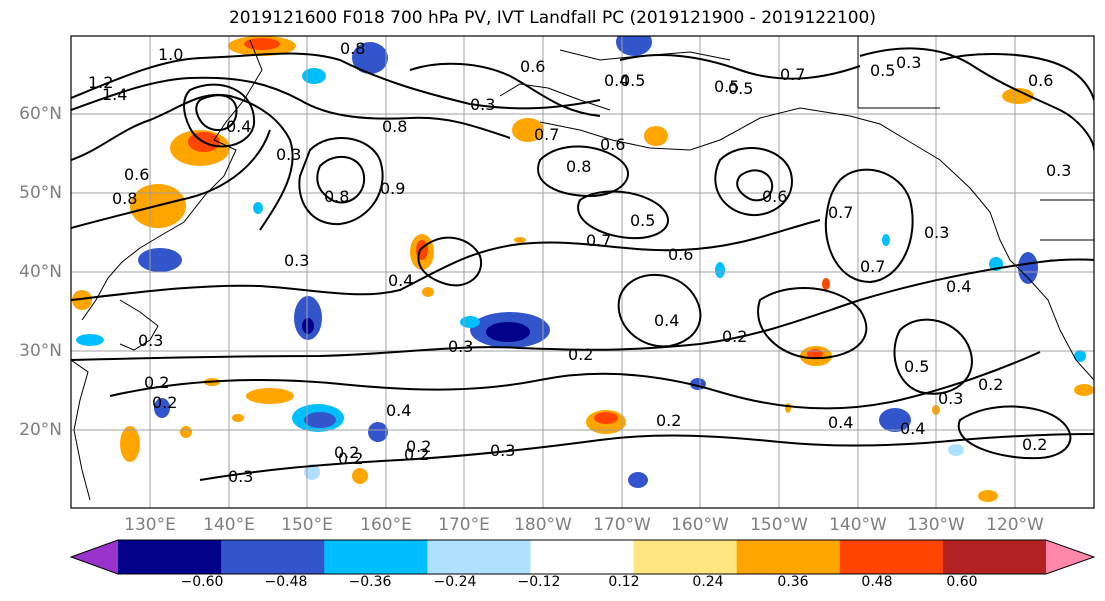 The height and width of the screenshot is (601, 1105). What do you see at coordinates (539, 582) in the screenshot?
I see `colorbar-tick-label: −0.12` at bounding box center [539, 582].